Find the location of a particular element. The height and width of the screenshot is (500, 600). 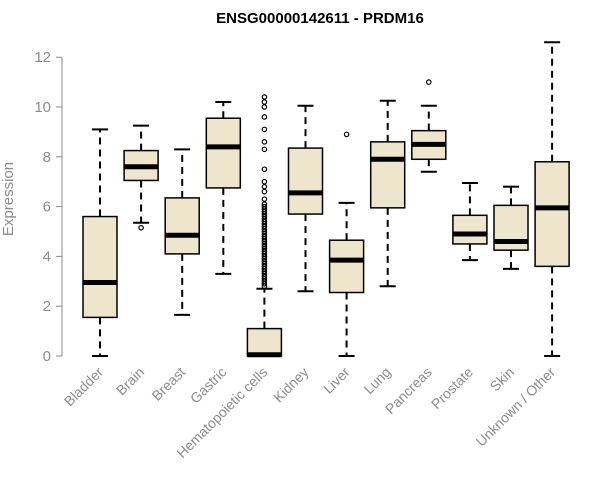

box-lung is located at coordinates (387, 193).